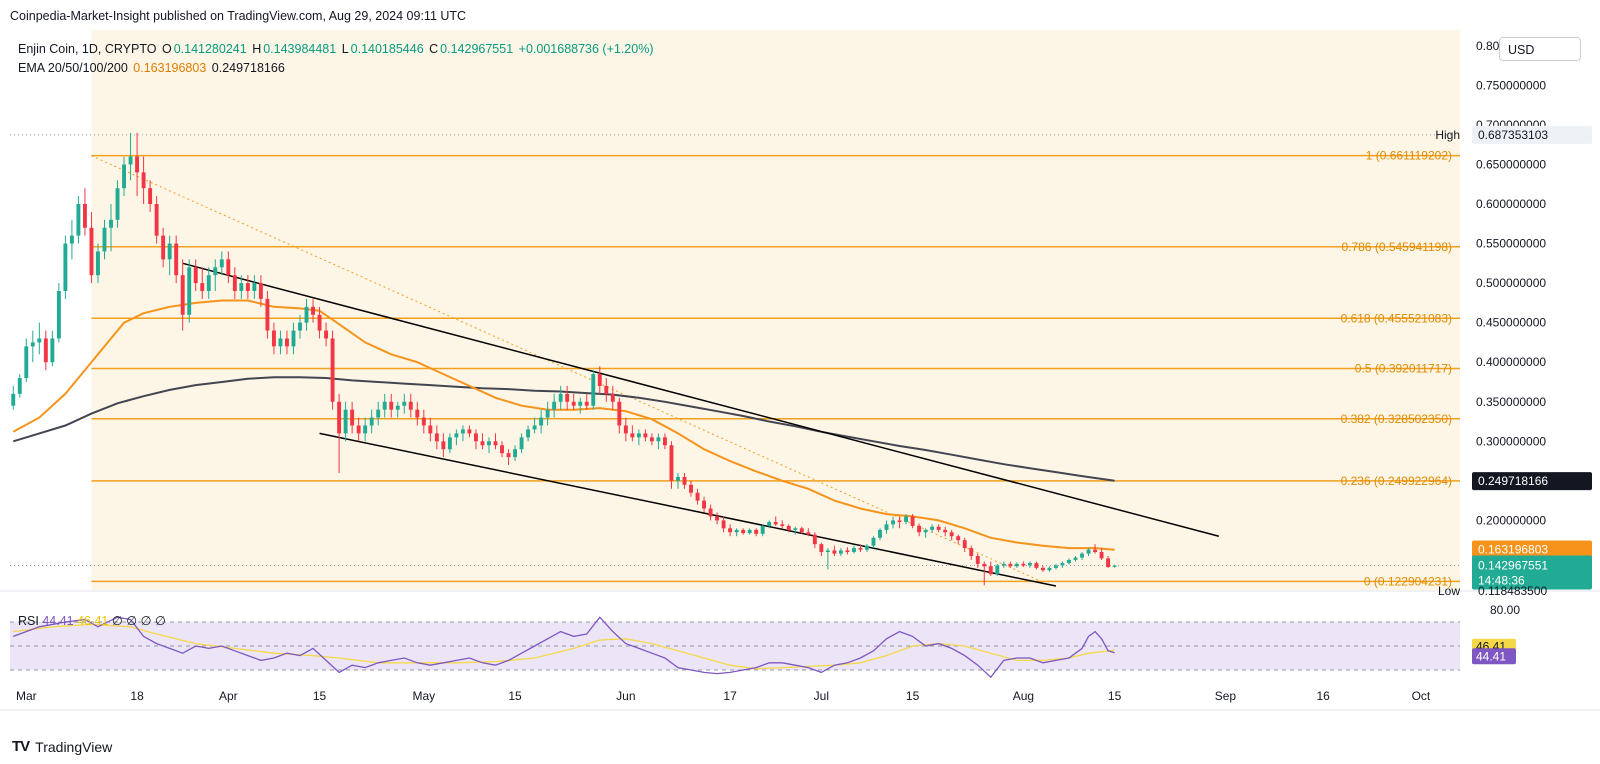 The image size is (1600, 764). Describe the element at coordinates (1449, 591) in the screenshot. I see `low-marker-label: Low` at that location.